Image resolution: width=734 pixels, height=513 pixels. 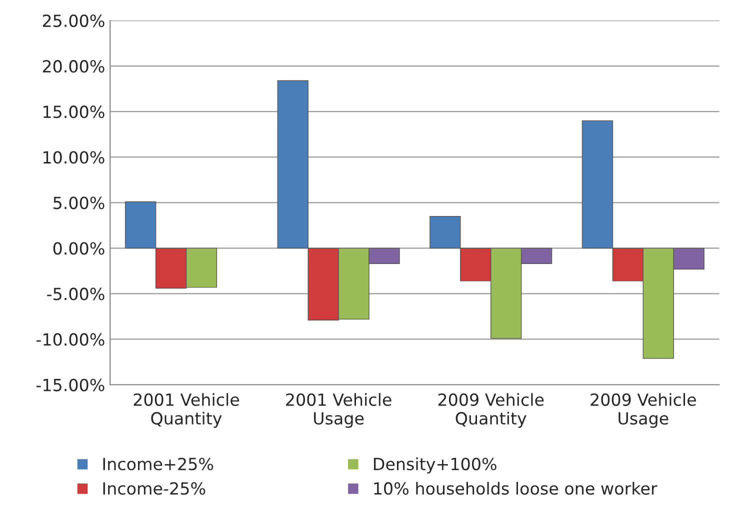 I want to click on y-tick-label: -15.00%, so click(x=70, y=385).